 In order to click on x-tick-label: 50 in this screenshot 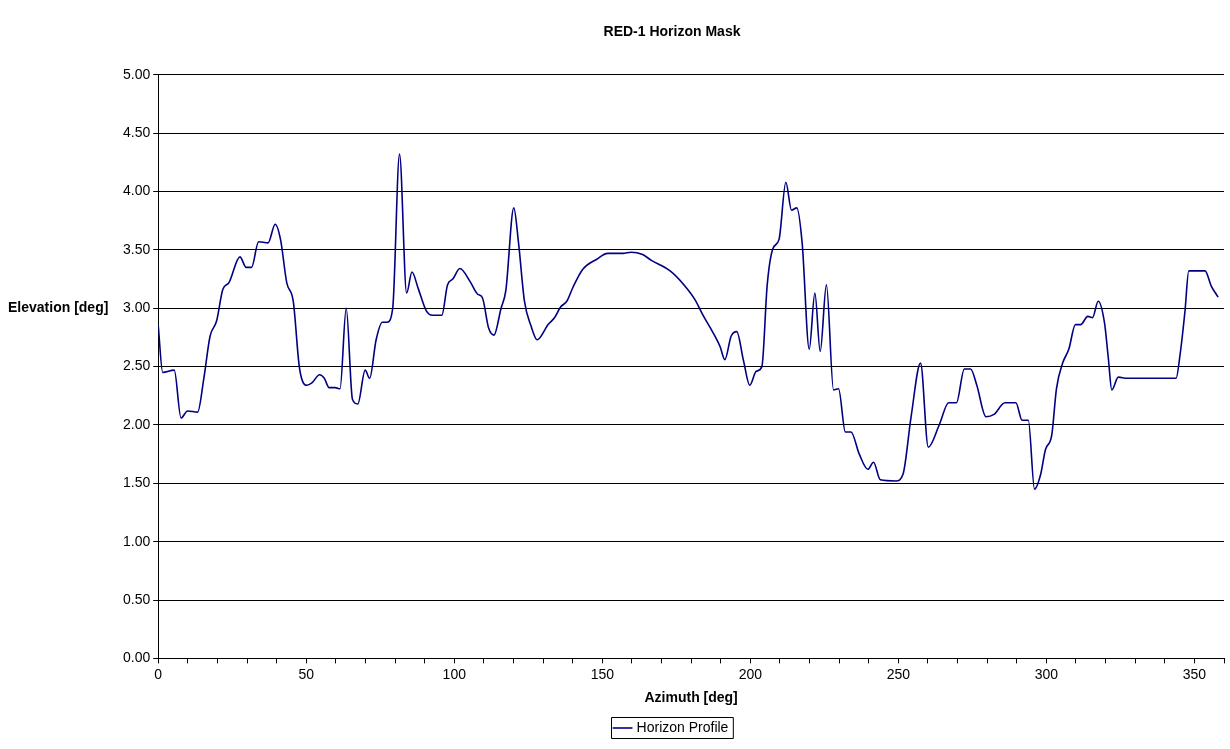, I will do `click(306, 673)`.